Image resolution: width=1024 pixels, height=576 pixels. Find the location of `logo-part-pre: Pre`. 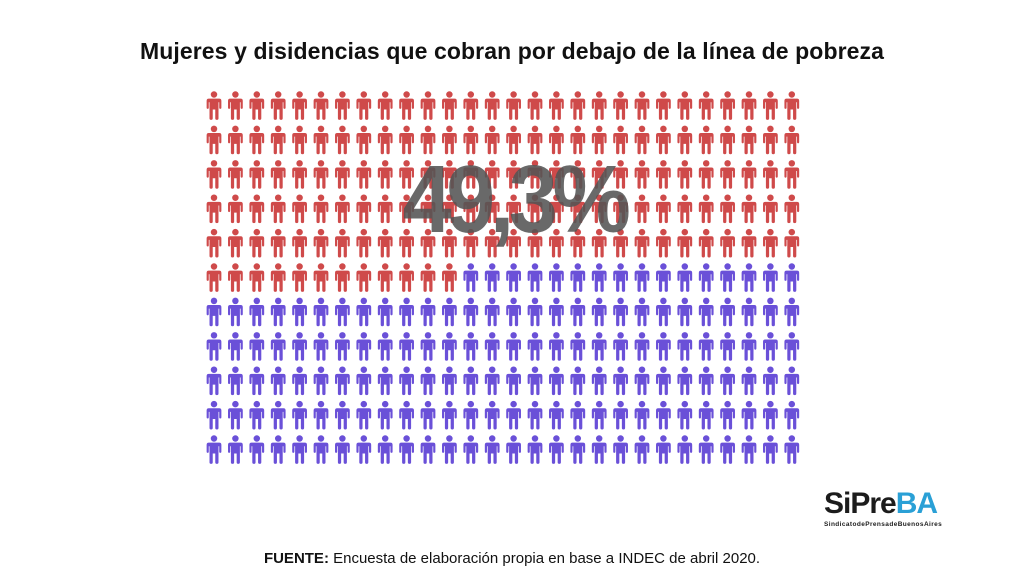

logo-part-pre: Pre is located at coordinates (873, 503).